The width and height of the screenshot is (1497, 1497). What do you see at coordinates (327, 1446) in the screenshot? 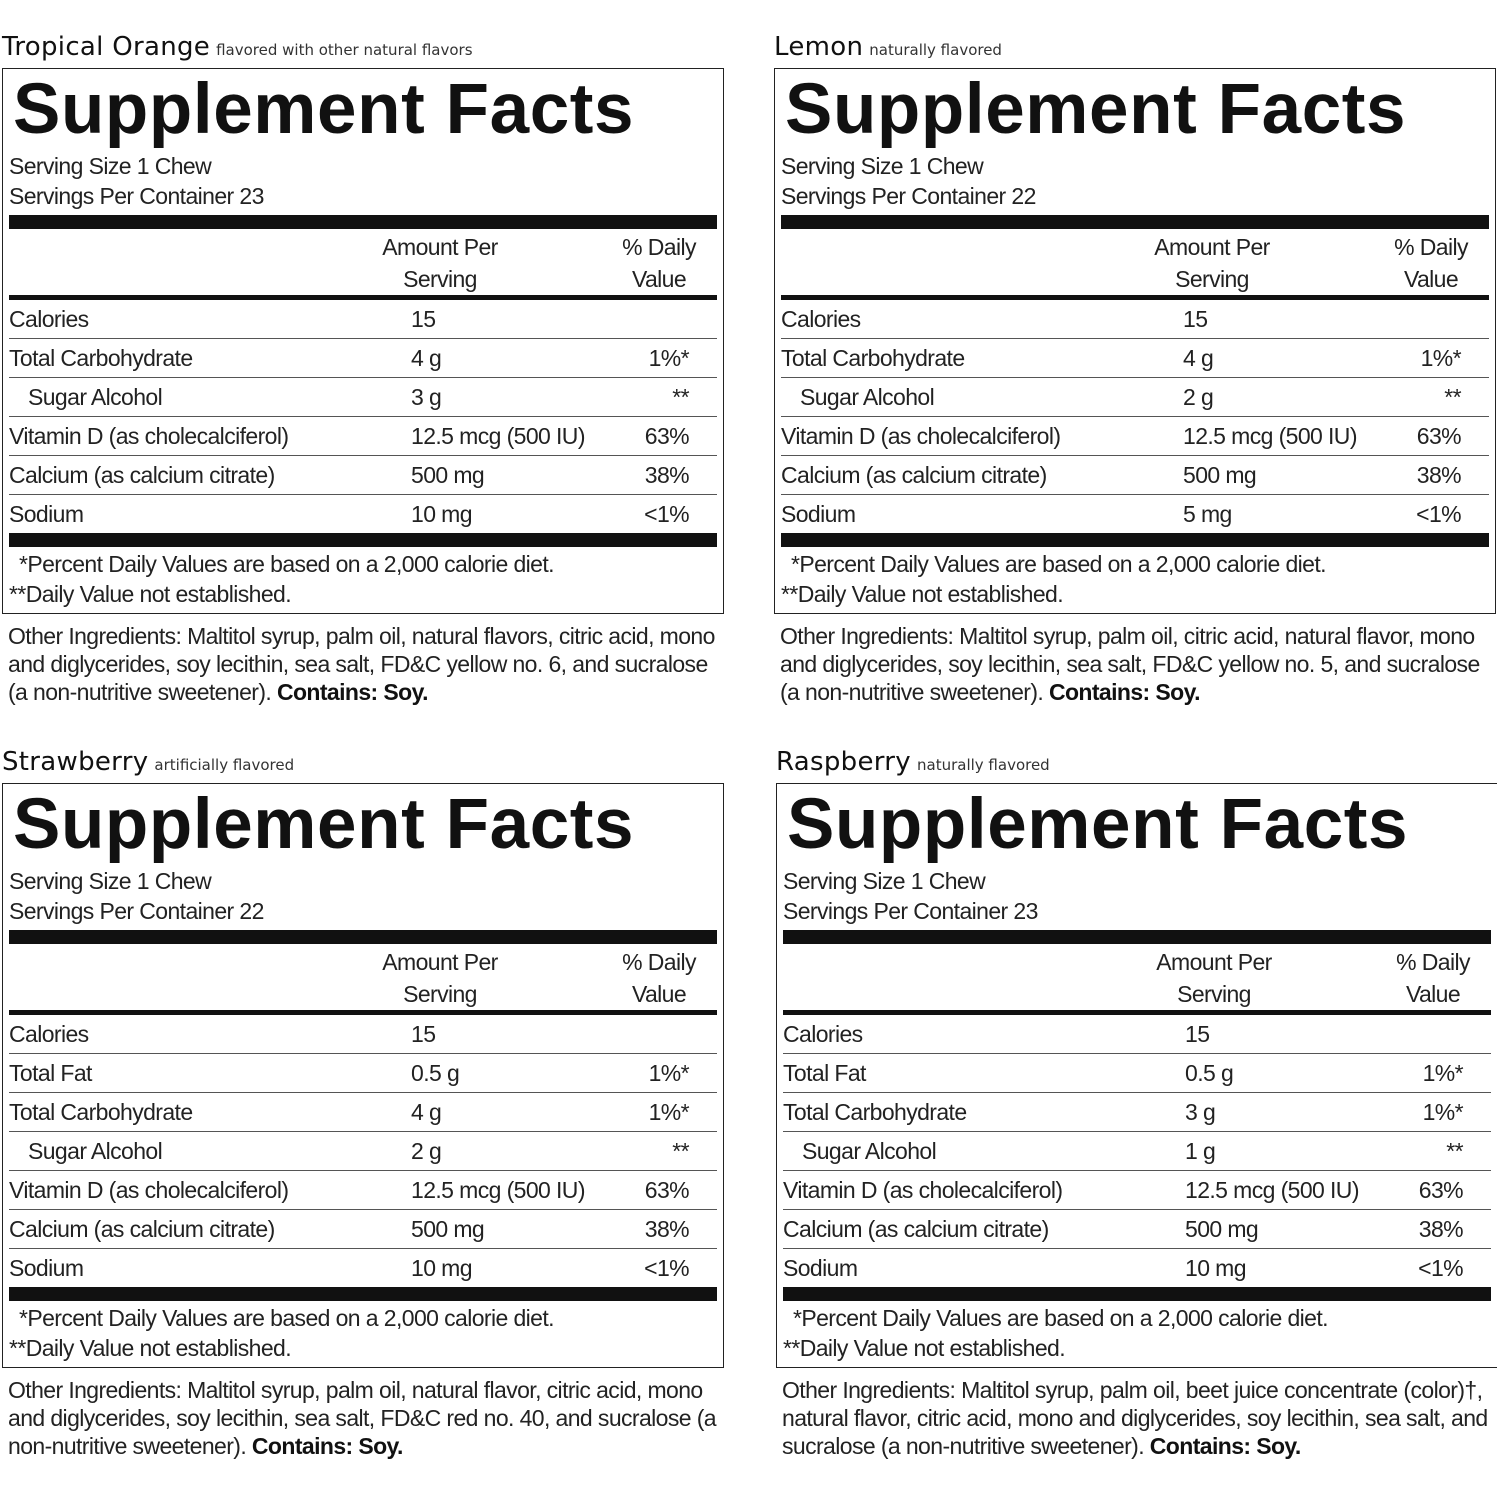
I see `allergen-contains: Contains: Soy.` at bounding box center [327, 1446].